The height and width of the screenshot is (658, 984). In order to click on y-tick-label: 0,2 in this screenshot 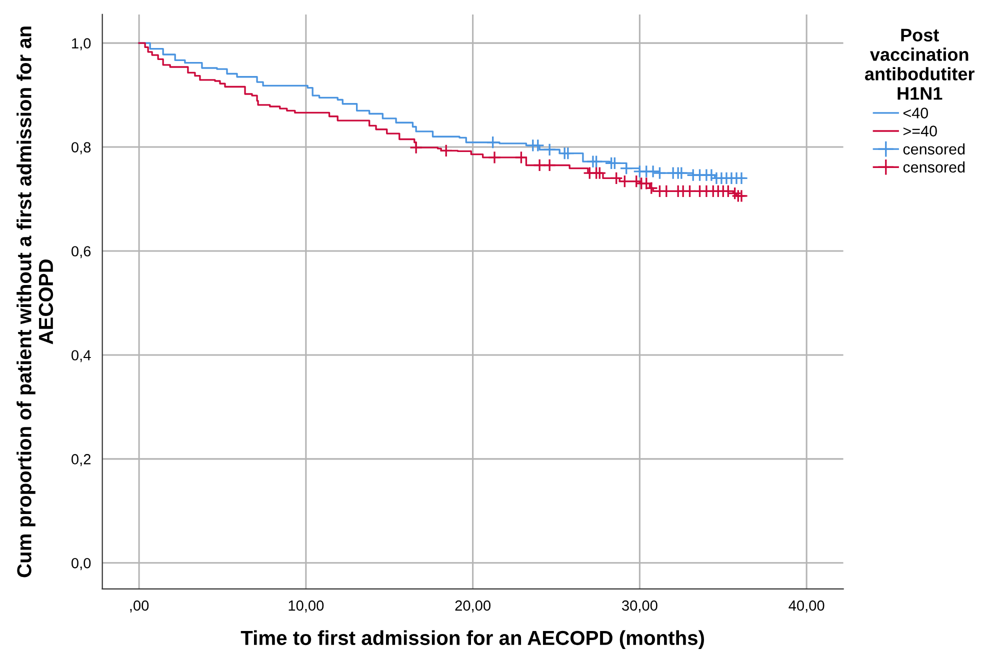, I will do `click(81, 460)`.